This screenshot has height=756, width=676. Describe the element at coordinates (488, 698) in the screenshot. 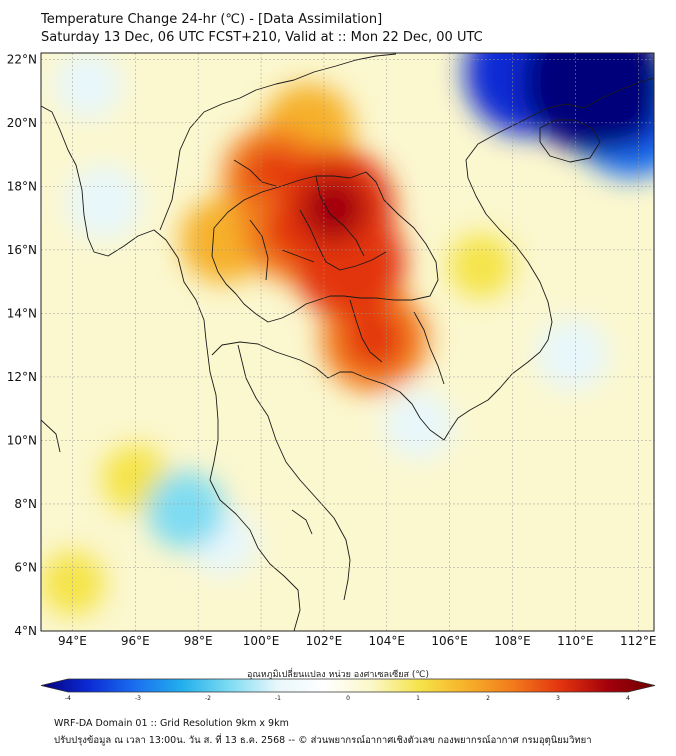

I see `colorbar-tick-label: 2` at that location.